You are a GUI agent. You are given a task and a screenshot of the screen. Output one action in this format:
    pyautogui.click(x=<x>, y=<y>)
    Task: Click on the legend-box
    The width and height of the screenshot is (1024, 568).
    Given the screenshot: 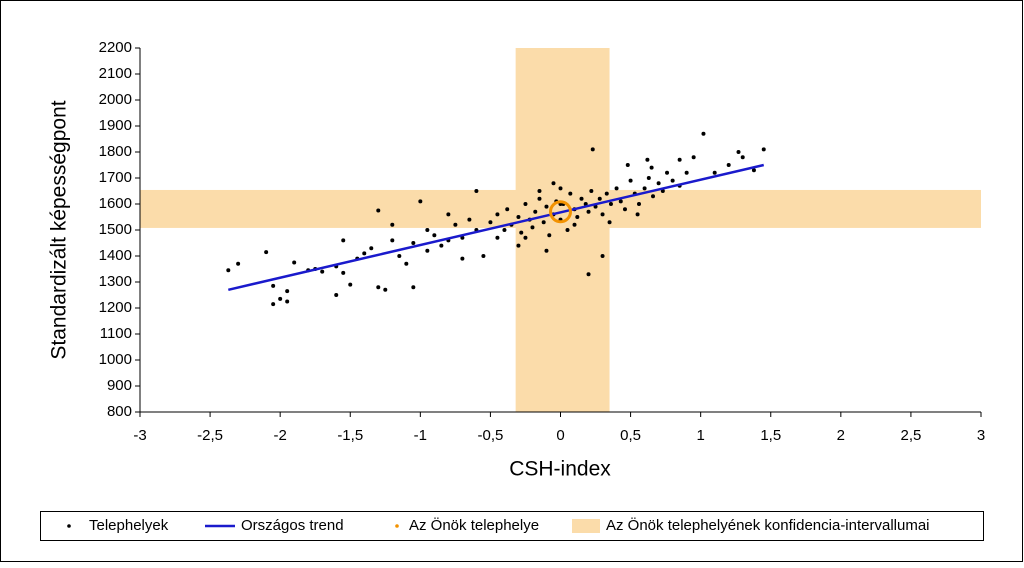 What is the action you would take?
    pyautogui.click(x=512, y=526)
    